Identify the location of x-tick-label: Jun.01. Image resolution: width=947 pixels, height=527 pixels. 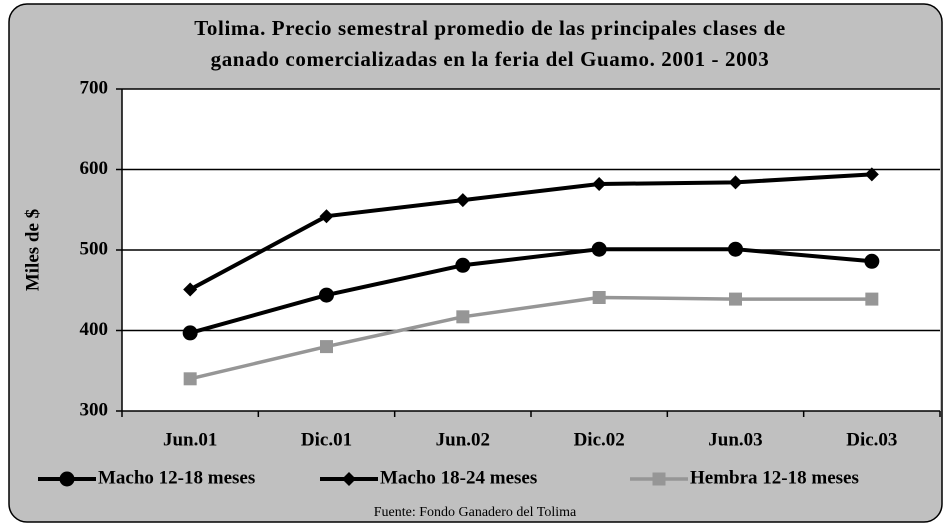
(190, 439).